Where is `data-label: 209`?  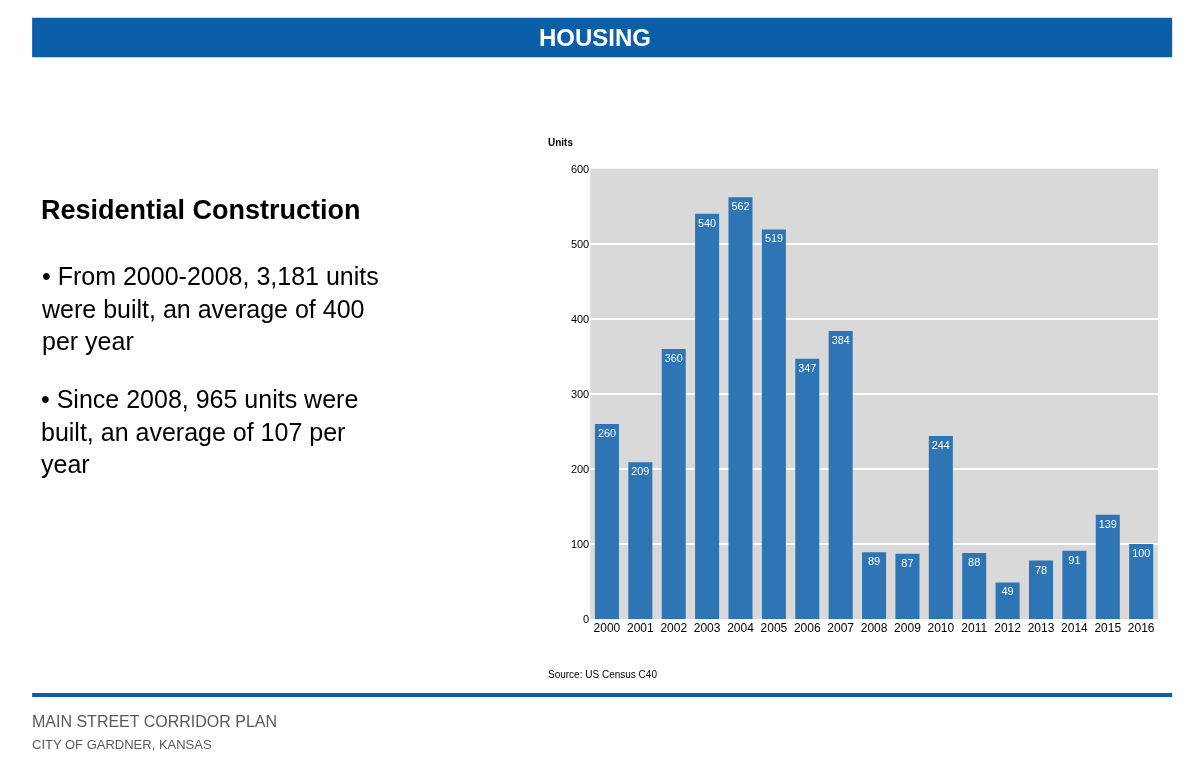 data-label: 209 is located at coordinates (640, 471).